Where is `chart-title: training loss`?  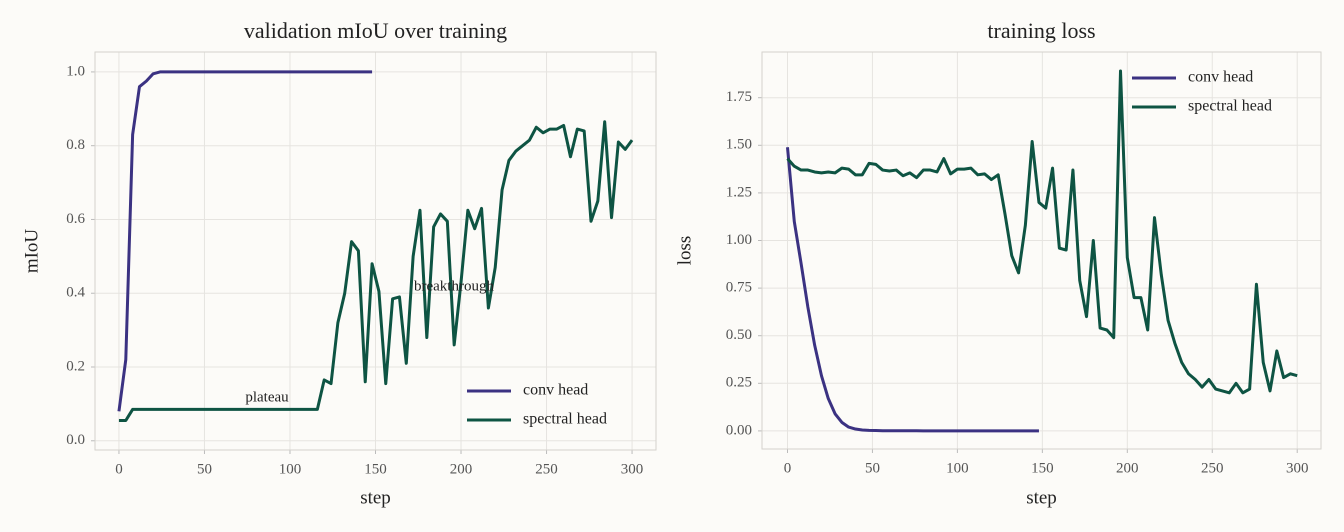
chart-title: training loss is located at coordinates (1041, 30).